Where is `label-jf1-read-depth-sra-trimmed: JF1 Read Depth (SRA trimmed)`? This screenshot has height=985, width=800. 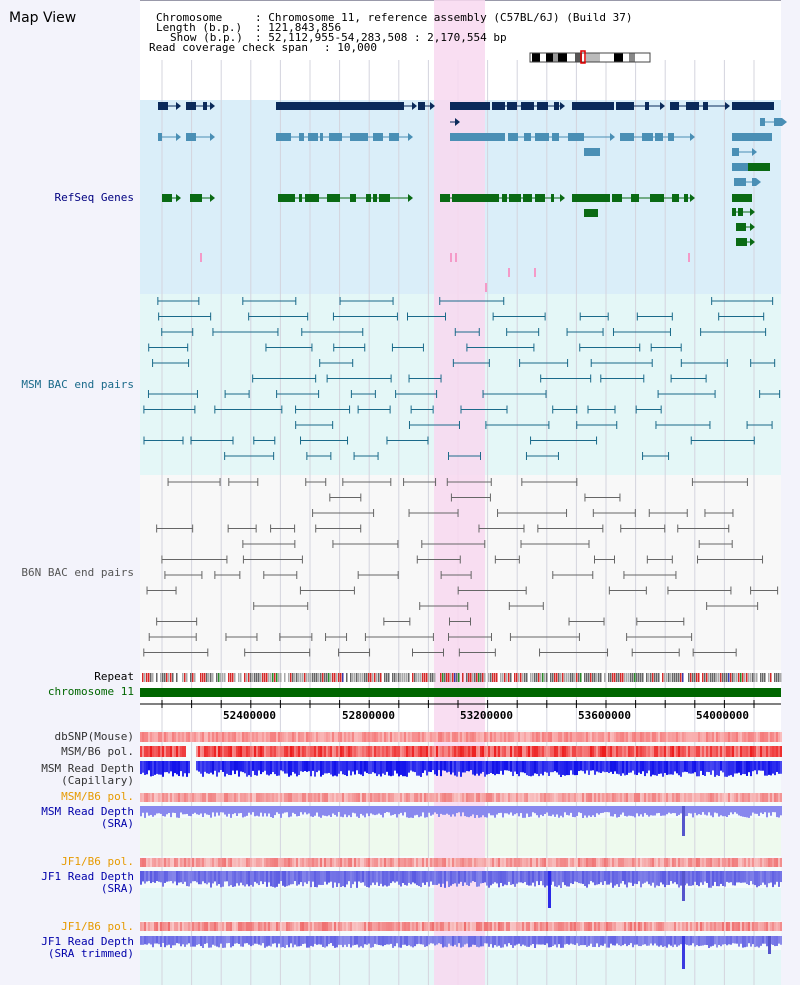 label-jf1-read-depth-sra-trimmed: JF1 Read Depth (SRA trimmed) is located at coordinates (87, 947).